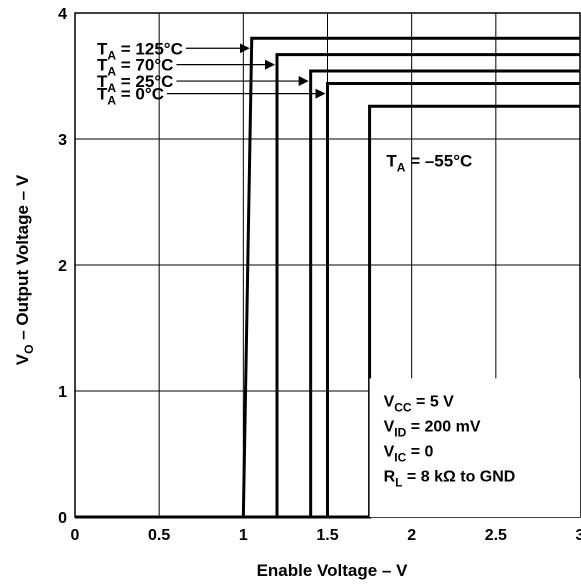 This screenshot has height=587, width=581. What do you see at coordinates (22, 259) in the screenshot?
I see `y-axis-label-rest: – Output Voltage – V` at bounding box center [22, 259].